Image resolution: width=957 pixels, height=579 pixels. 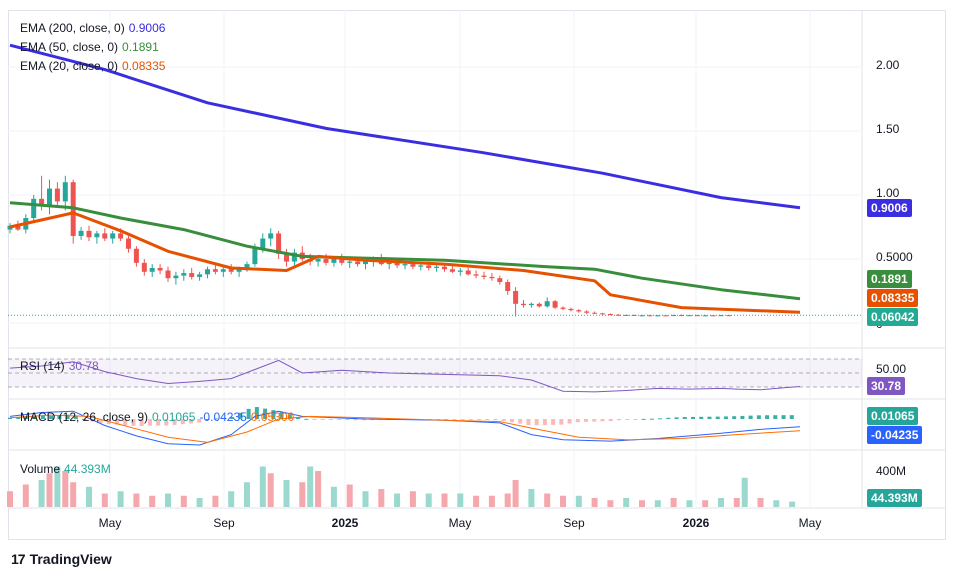 I want to click on ema200-legend: EMA (200, close, 0) 0.9006, so click(x=93, y=28).